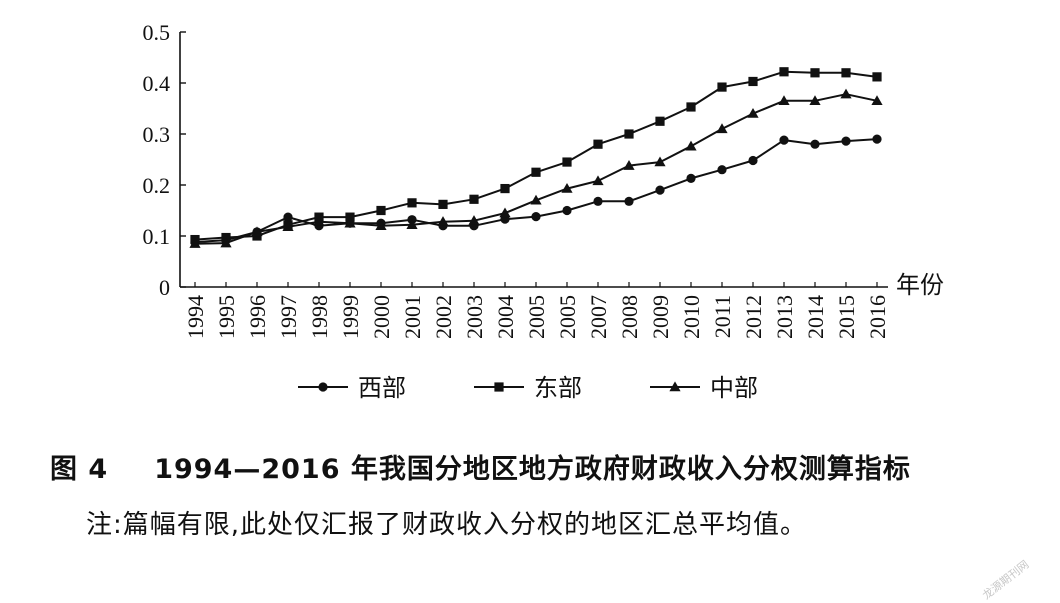  I want to click on x-tick-label: 2016, so click(877, 317).